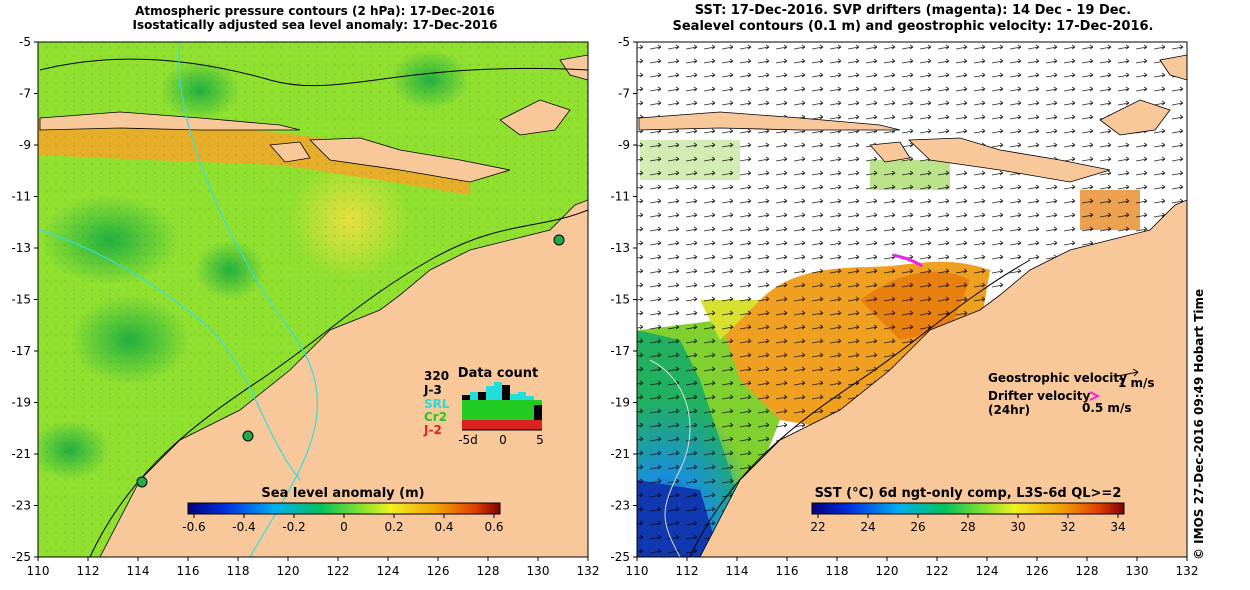 Image resolution: width=1250 pixels, height=590 pixels. What do you see at coordinates (238, 571) in the screenshot?
I see `left-lon-tick-label: 118` at bounding box center [238, 571].